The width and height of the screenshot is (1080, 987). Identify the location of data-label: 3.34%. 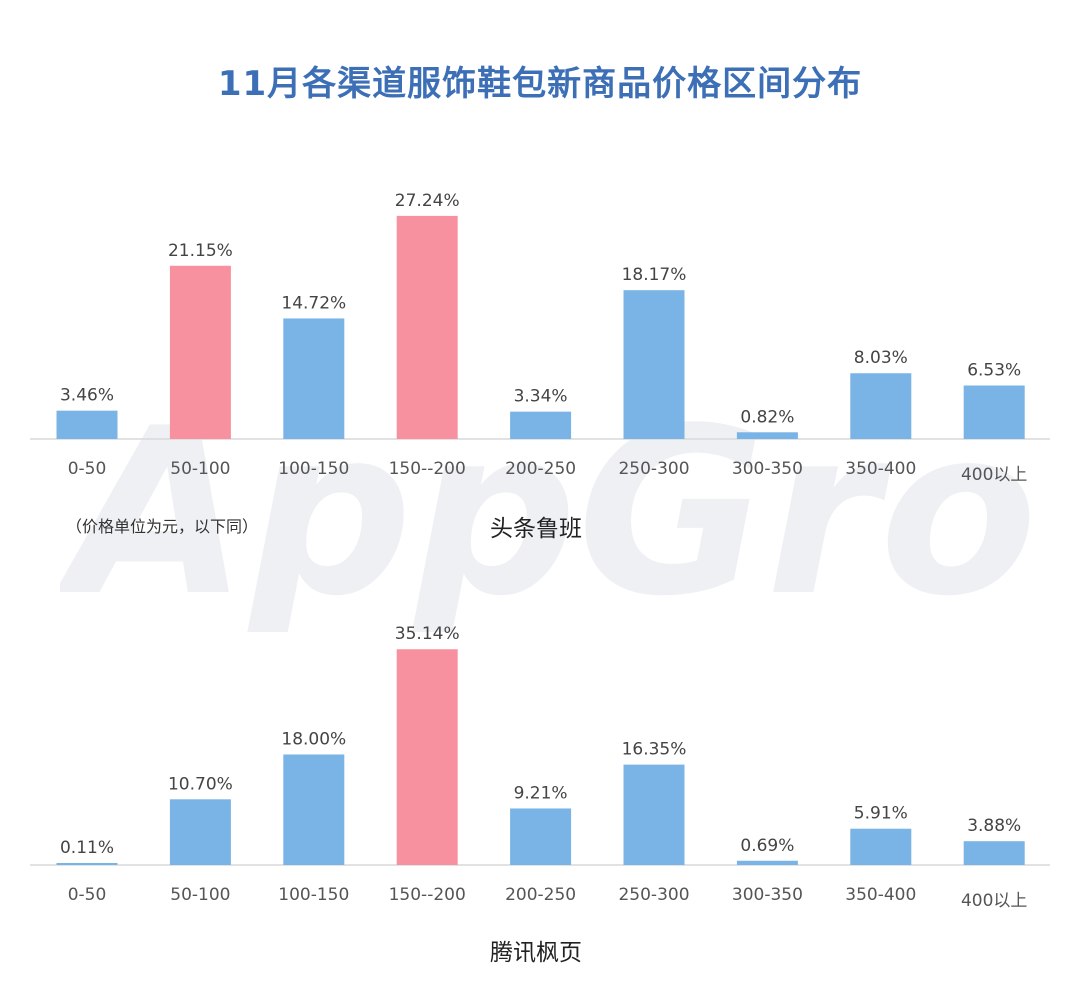
(541, 397).